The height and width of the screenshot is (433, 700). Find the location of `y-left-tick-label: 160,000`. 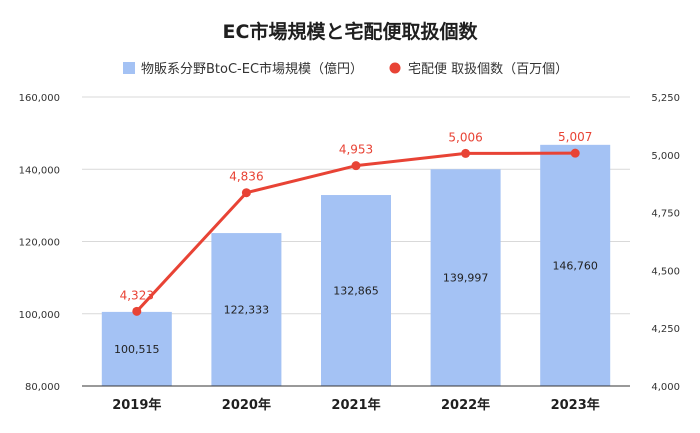

y-left-tick-label: 160,000 is located at coordinates (39, 98).